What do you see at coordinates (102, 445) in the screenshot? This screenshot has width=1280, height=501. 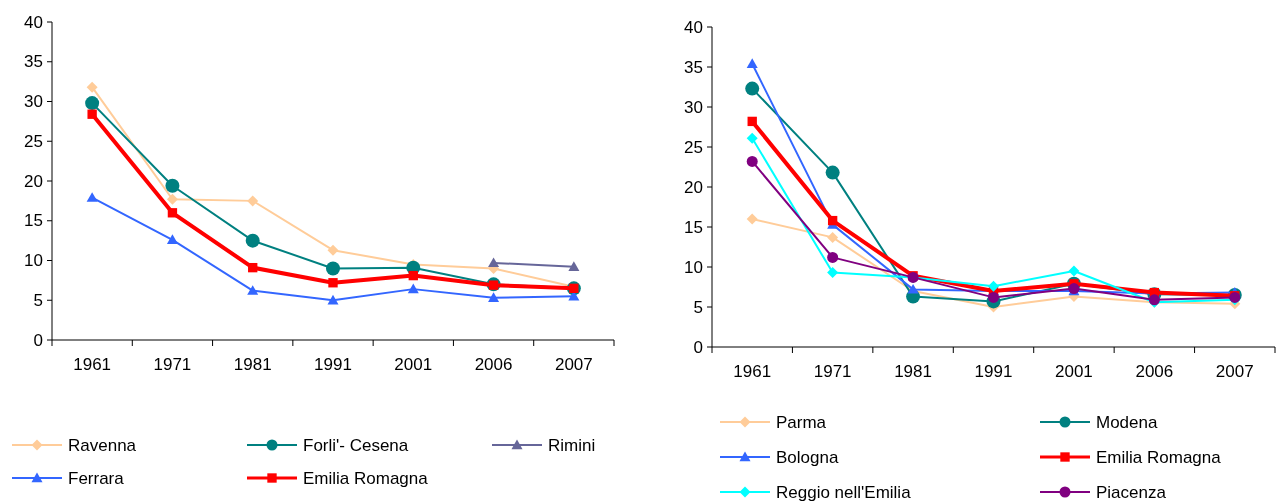 I see `legend-label: Ravenna` at bounding box center [102, 445].